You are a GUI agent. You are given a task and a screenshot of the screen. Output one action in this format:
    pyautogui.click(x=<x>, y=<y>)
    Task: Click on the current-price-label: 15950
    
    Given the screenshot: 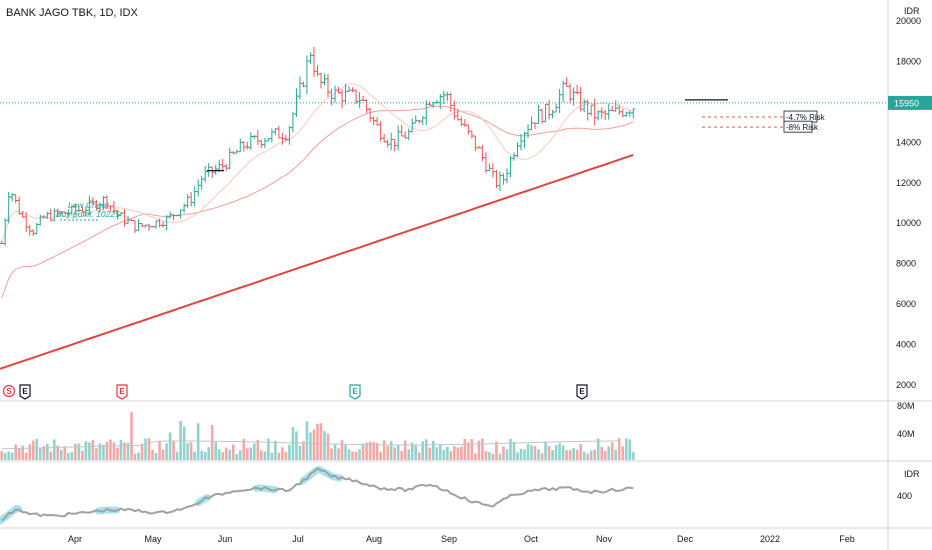 What is the action you would take?
    pyautogui.click(x=906, y=103)
    